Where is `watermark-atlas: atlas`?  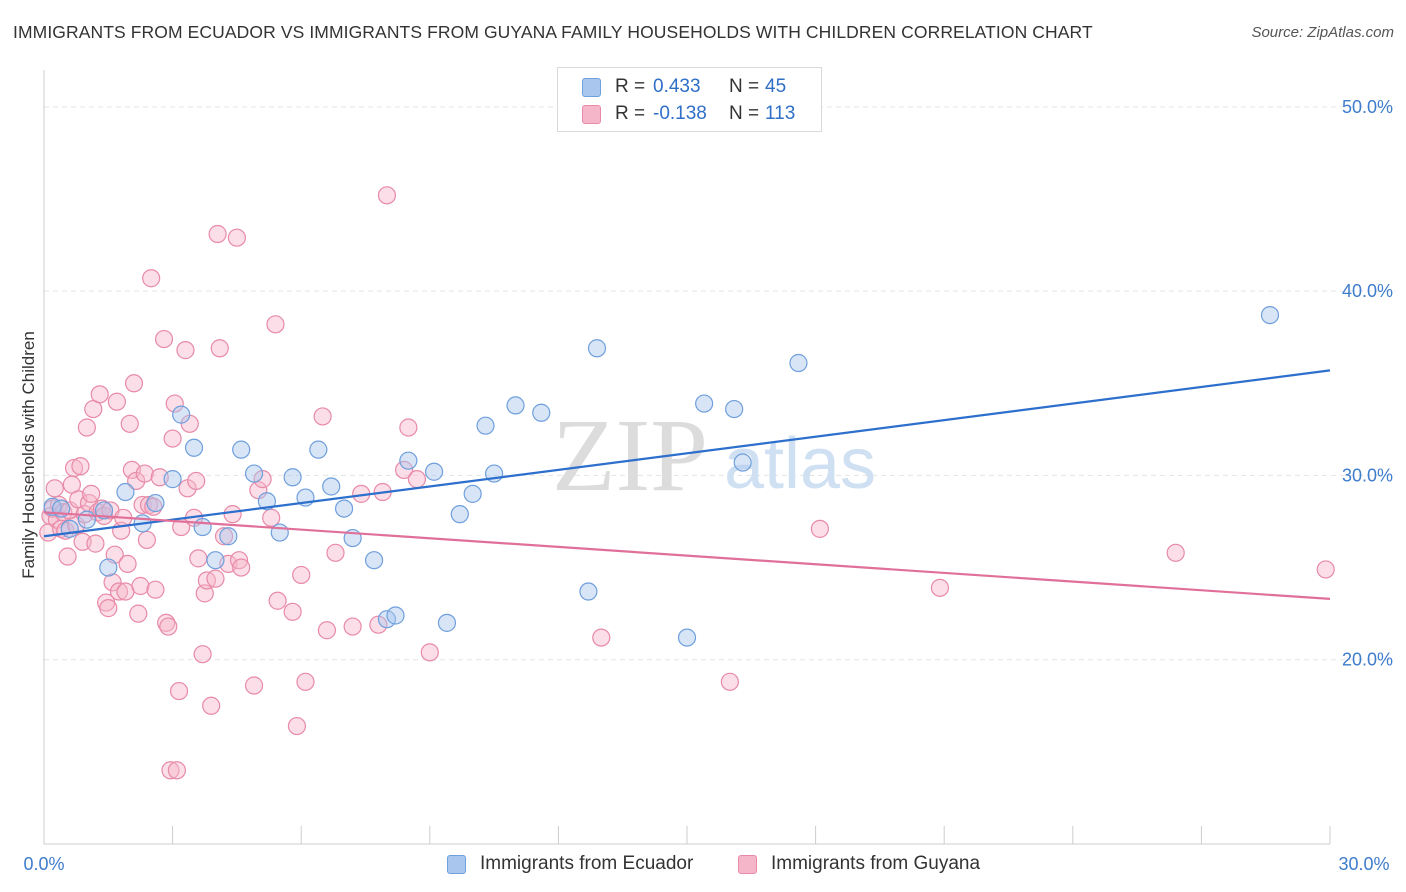 watermark-atlas: atlas is located at coordinates (800, 464).